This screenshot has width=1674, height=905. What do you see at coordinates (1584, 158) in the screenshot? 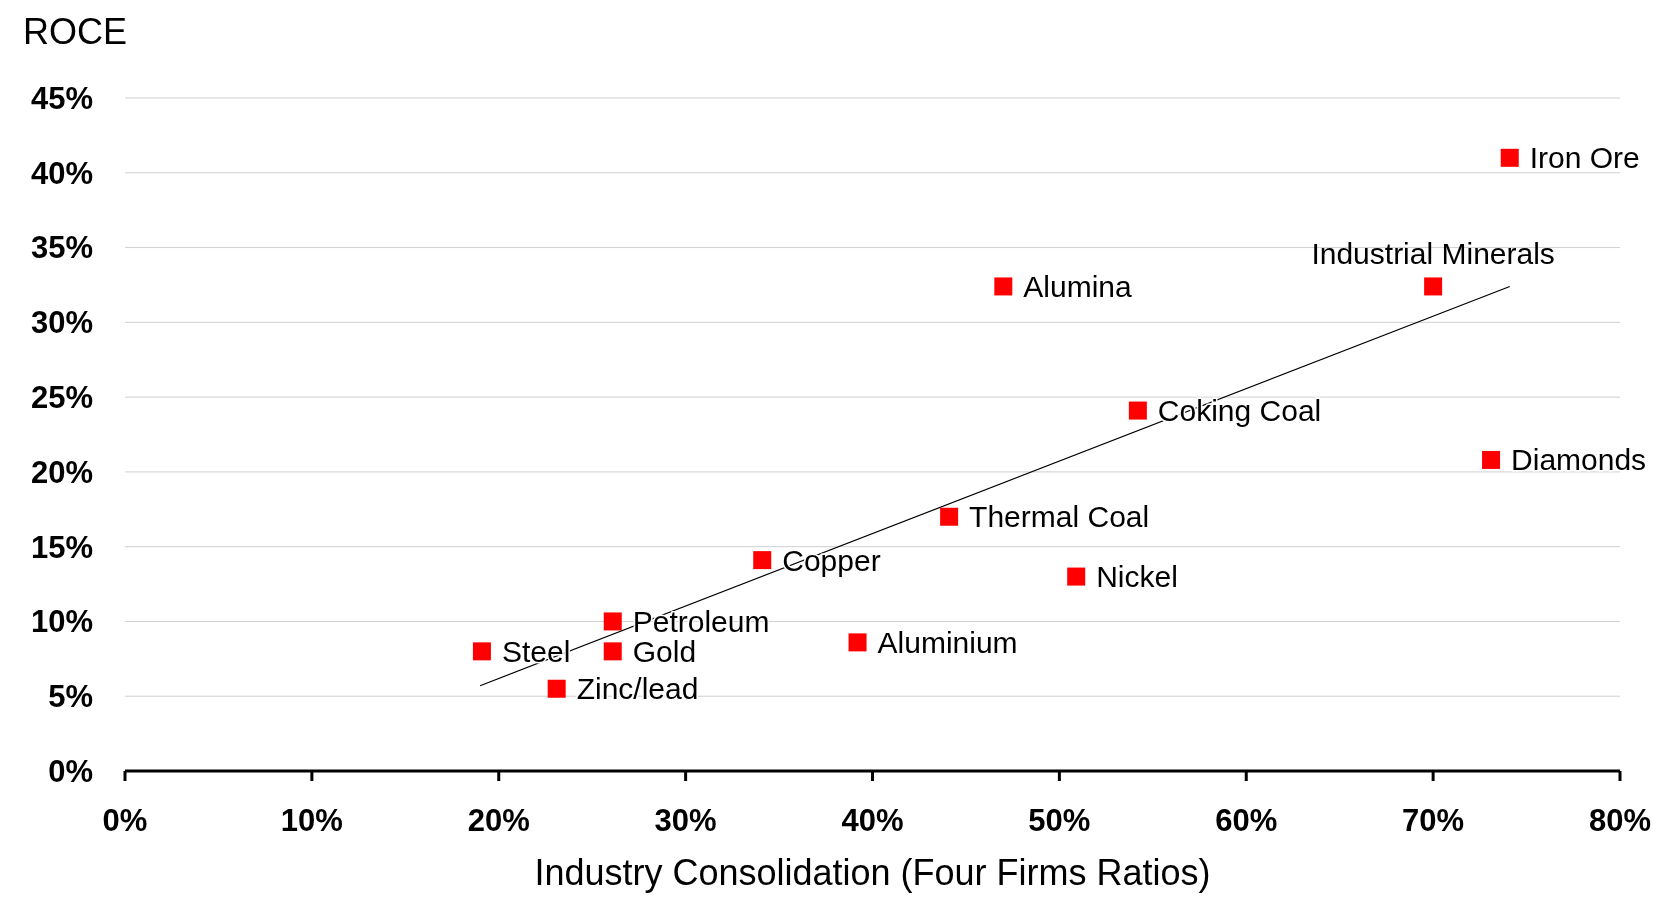
I see `annotation: Iron Ore` at bounding box center [1584, 158].